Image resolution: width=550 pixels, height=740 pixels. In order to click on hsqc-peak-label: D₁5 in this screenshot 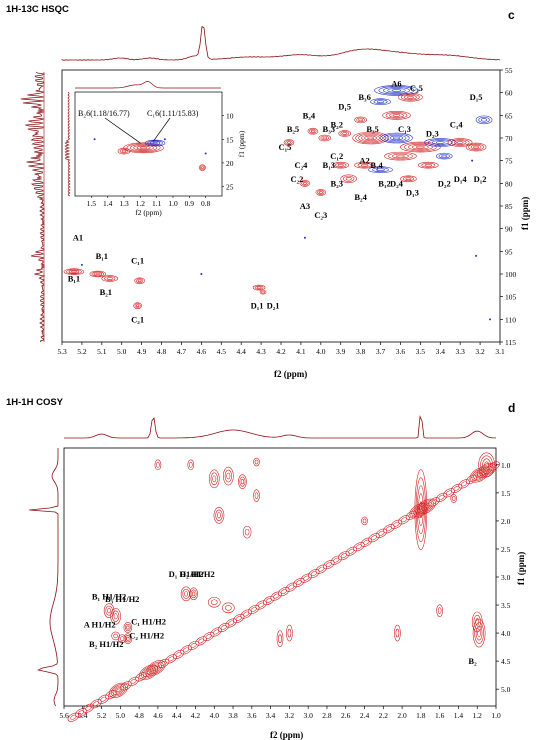, I will do `click(344, 106)`.